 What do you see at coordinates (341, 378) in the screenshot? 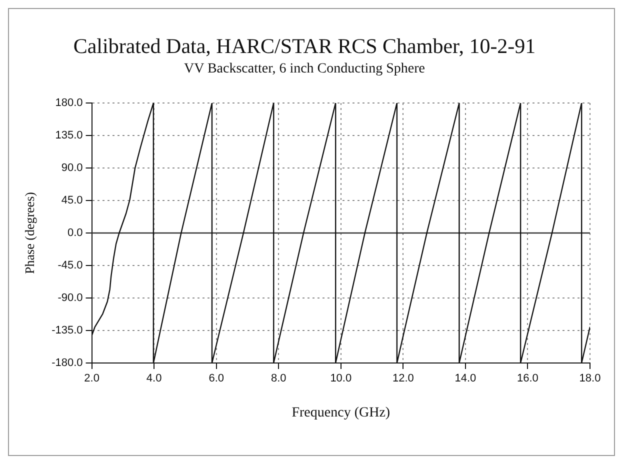
I see `x-tick-label: 10.0` at bounding box center [341, 378].